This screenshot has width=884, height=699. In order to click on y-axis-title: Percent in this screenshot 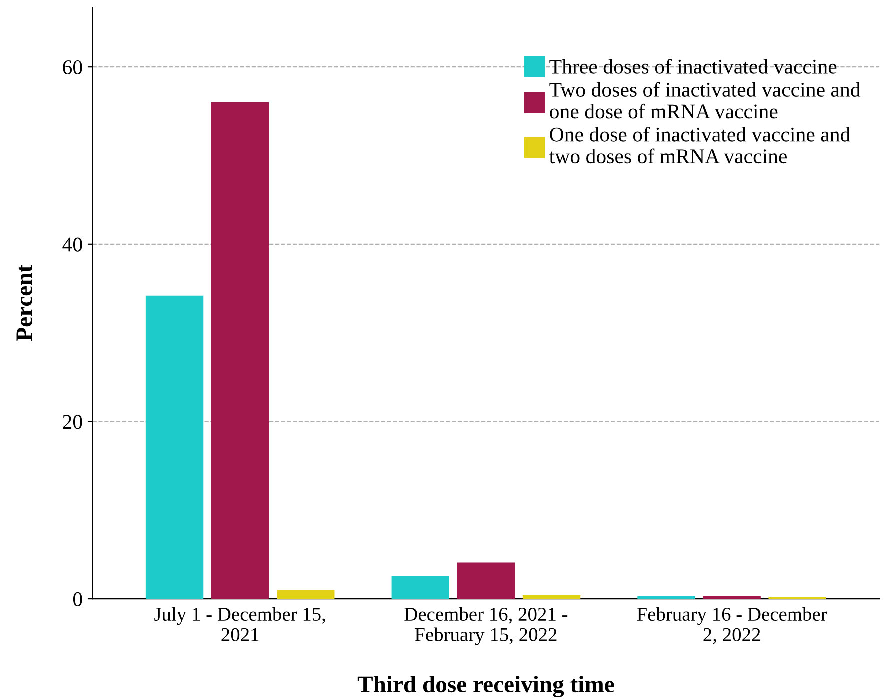, I will do `click(24, 303)`.